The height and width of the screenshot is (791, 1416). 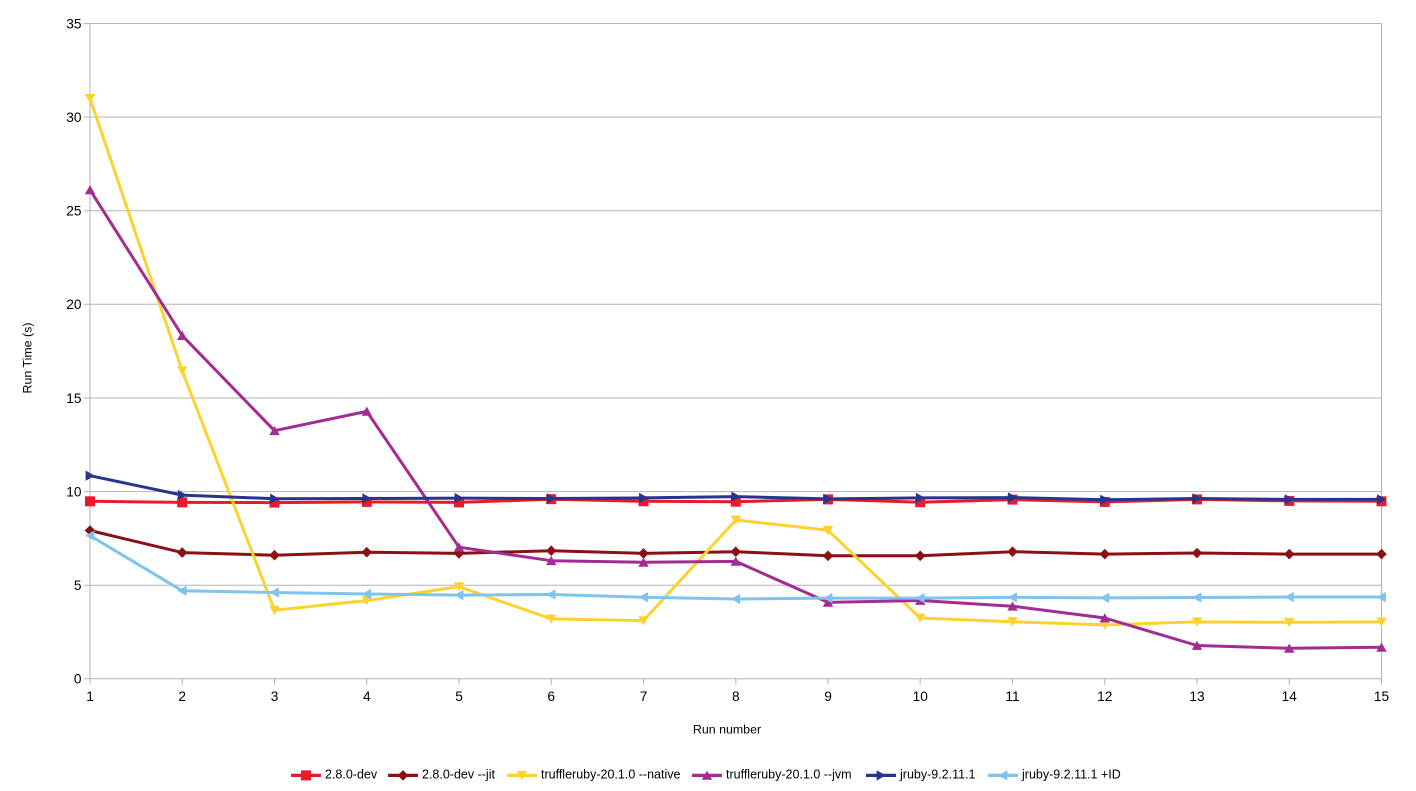 What do you see at coordinates (74, 23) in the screenshot?
I see `svg-text: 35` at bounding box center [74, 23].